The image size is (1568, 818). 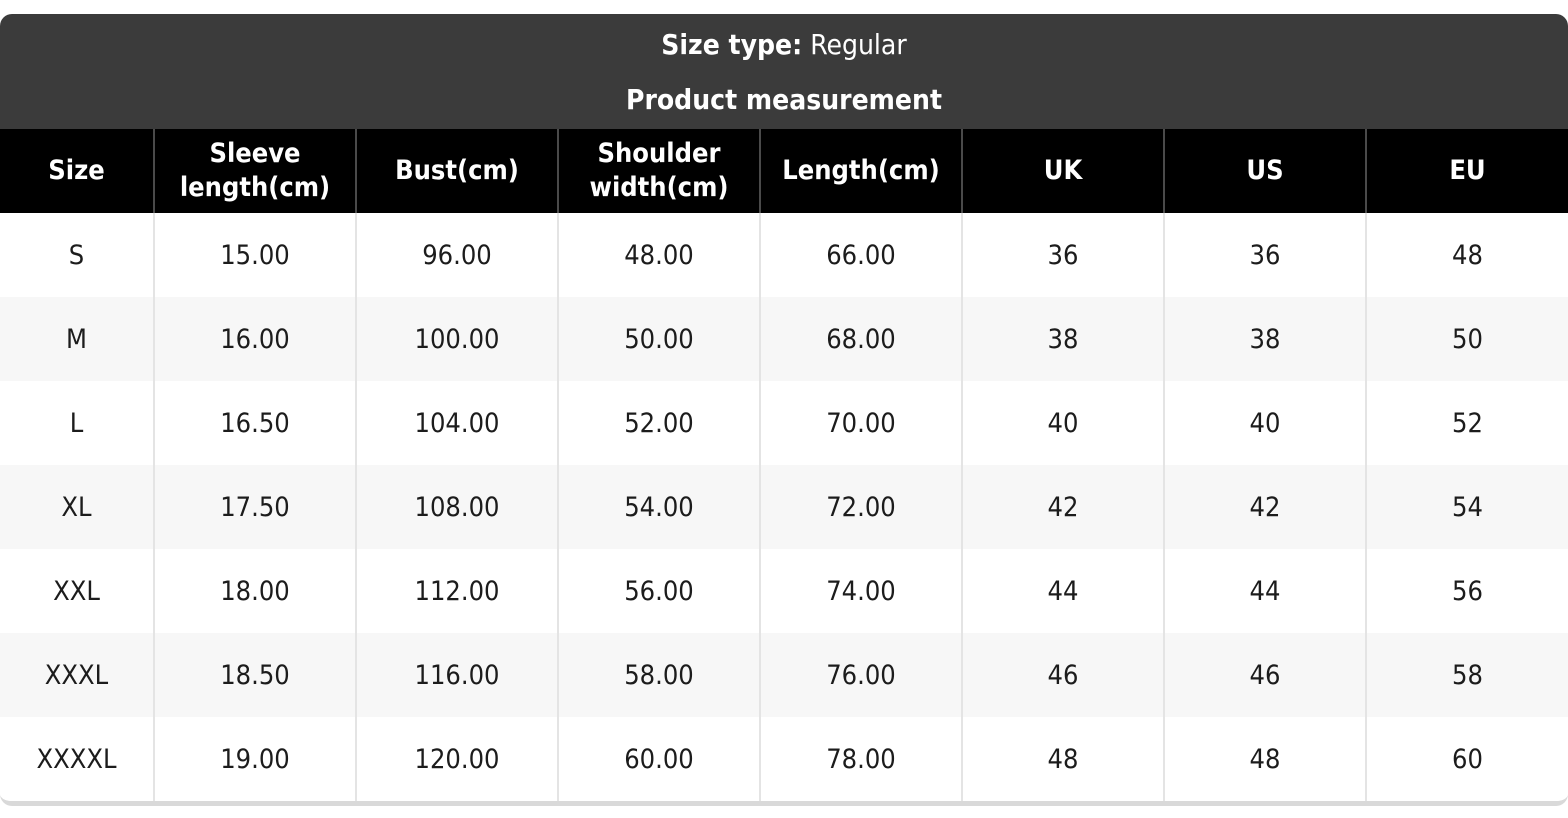 What do you see at coordinates (1466, 171) in the screenshot?
I see `column-header-eu: EU` at bounding box center [1466, 171].